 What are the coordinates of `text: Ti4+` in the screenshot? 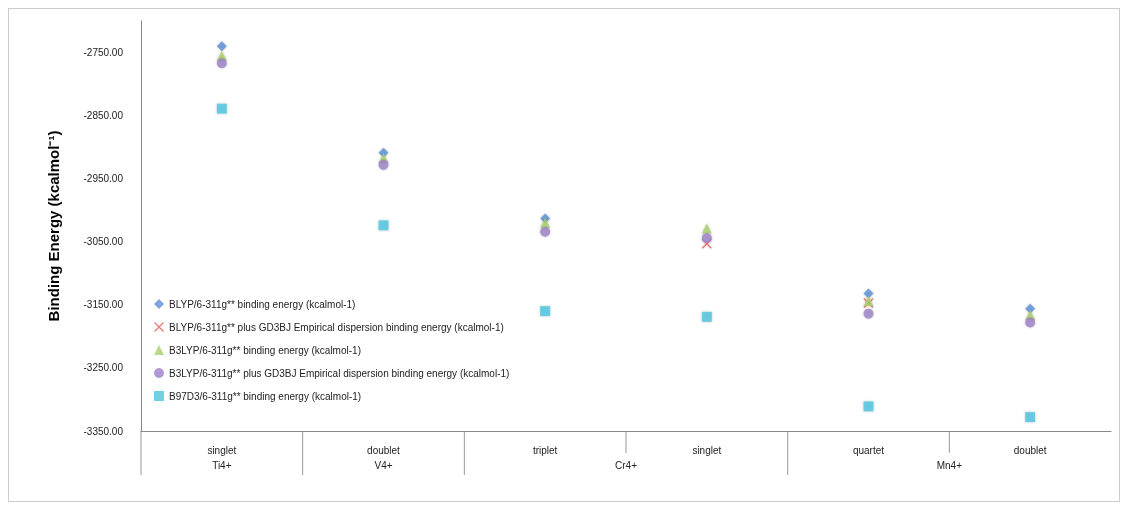 It's located at (222, 465).